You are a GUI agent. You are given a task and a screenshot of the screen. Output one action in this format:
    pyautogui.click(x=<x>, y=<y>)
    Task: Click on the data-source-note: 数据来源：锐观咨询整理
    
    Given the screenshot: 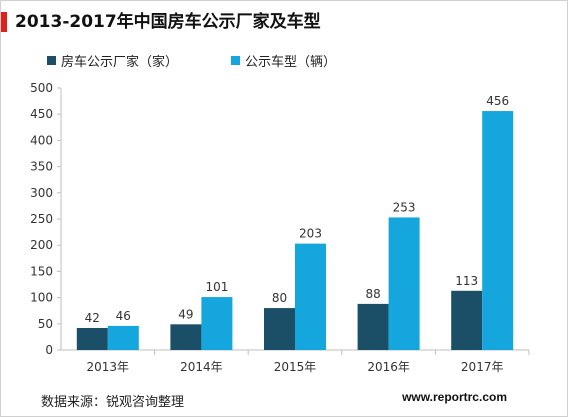 What is the action you would take?
    pyautogui.click(x=113, y=402)
    